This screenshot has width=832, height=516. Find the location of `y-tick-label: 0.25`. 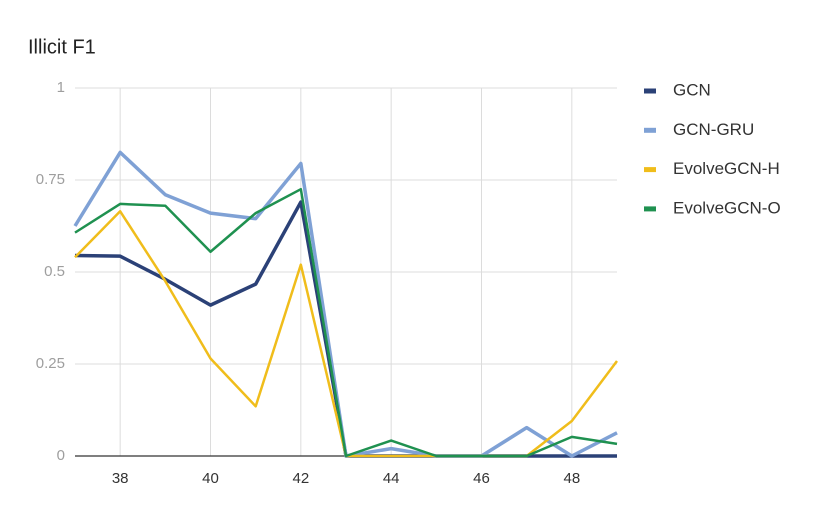

y-tick-label: 0.25 is located at coordinates (50, 363).